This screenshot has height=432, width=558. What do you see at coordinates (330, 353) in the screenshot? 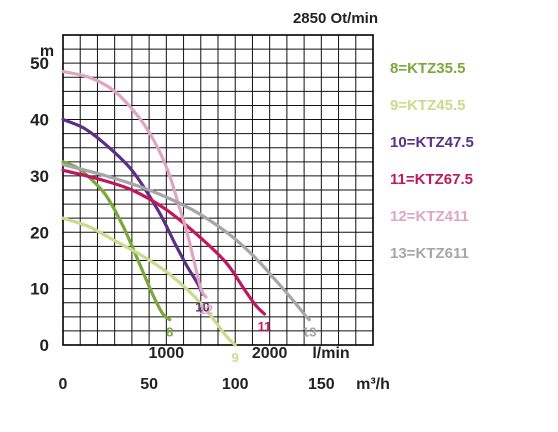
I see `x2-axis-label: l/min` at bounding box center [330, 353].